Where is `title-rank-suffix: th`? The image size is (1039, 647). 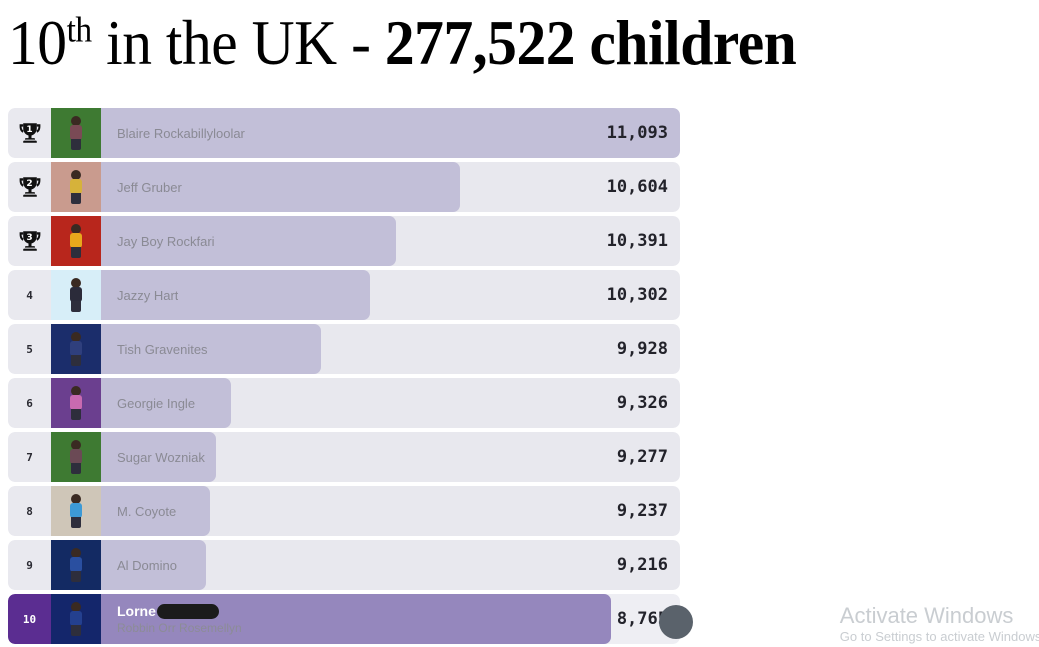
title-rank-suffix: th is located at coordinates (79, 29).